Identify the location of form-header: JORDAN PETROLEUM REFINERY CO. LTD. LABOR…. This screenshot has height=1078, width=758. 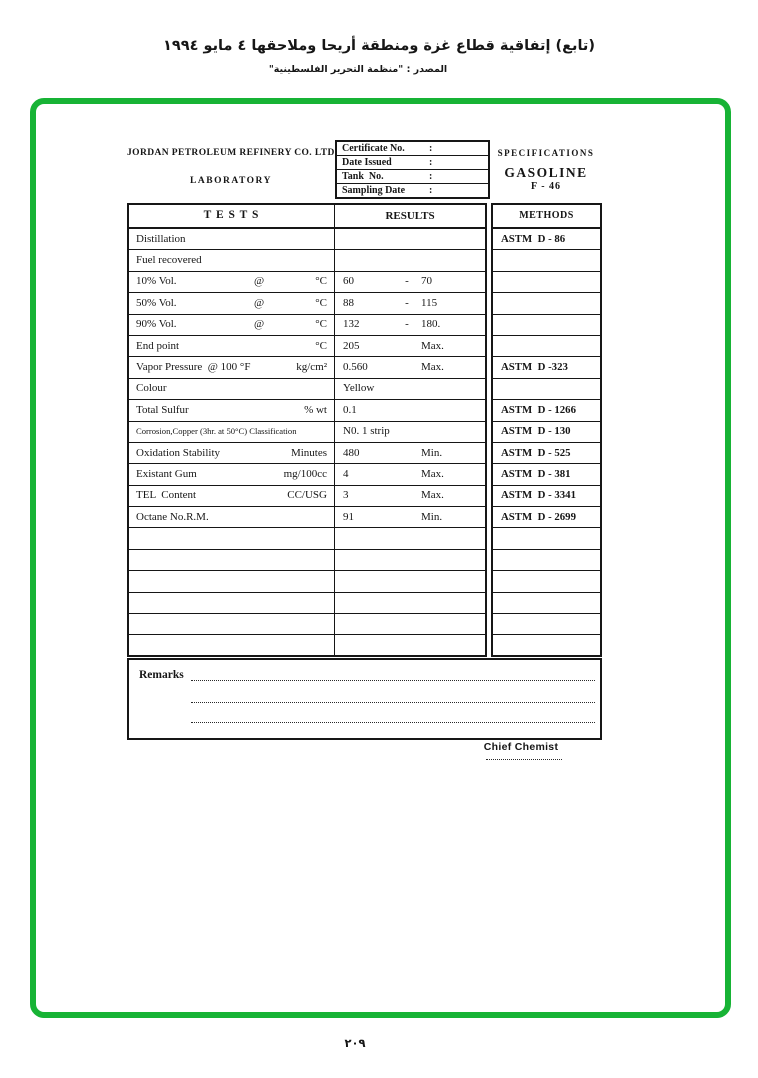
(364, 169).